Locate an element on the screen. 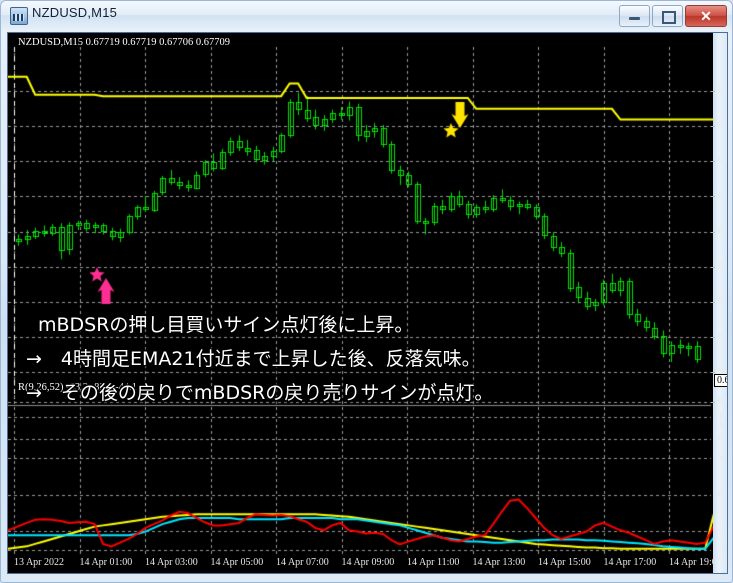 The width and height of the screenshot is (733, 583). time-tick-label: 14 Apr 07:00 is located at coordinates (302, 562).